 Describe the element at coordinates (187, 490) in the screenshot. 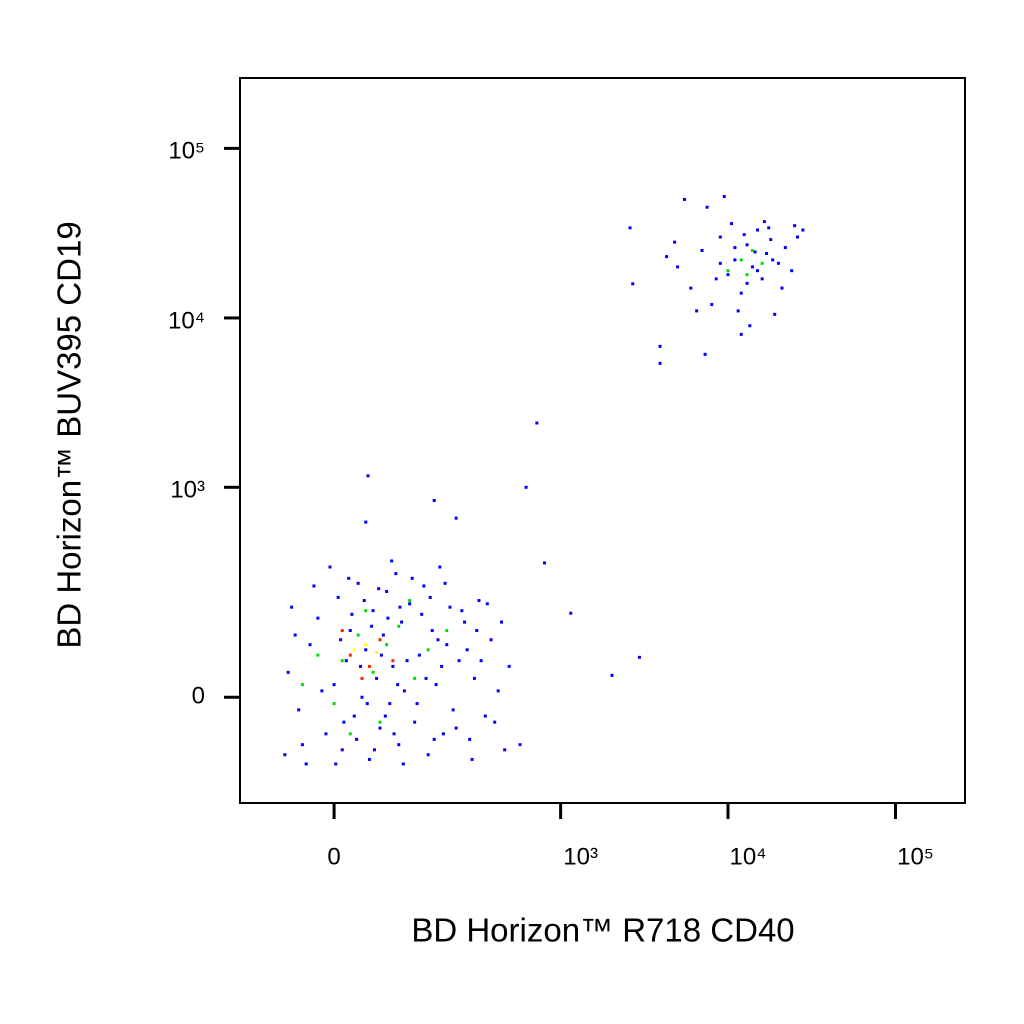

I see `y-tick-label: 10³` at that location.